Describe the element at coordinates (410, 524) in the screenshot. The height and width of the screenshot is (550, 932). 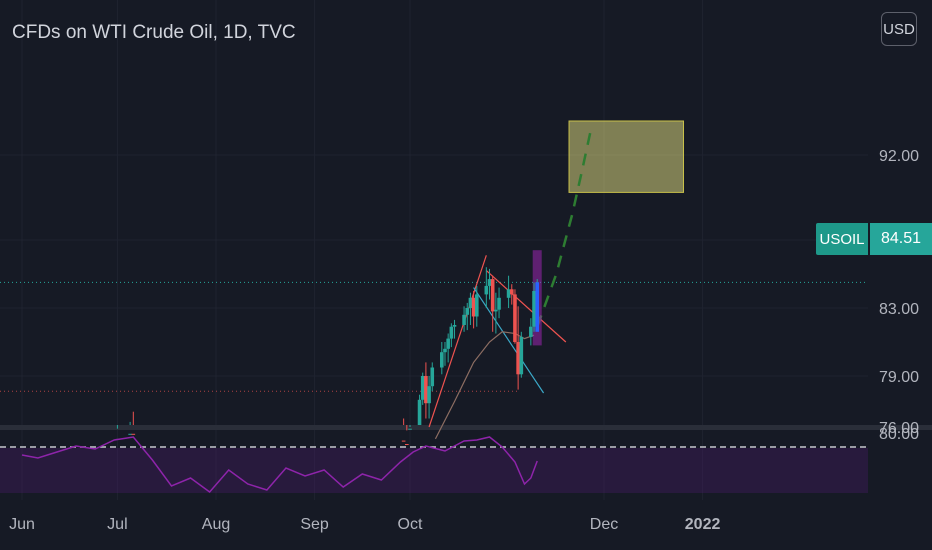
I see `x-tick-label: Oct` at that location.